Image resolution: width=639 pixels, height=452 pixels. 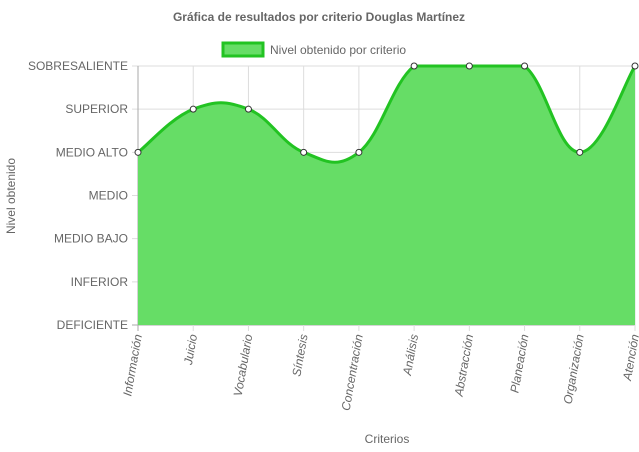 I want to click on legend: Nivel obtenido por criterio, so click(x=313, y=49).